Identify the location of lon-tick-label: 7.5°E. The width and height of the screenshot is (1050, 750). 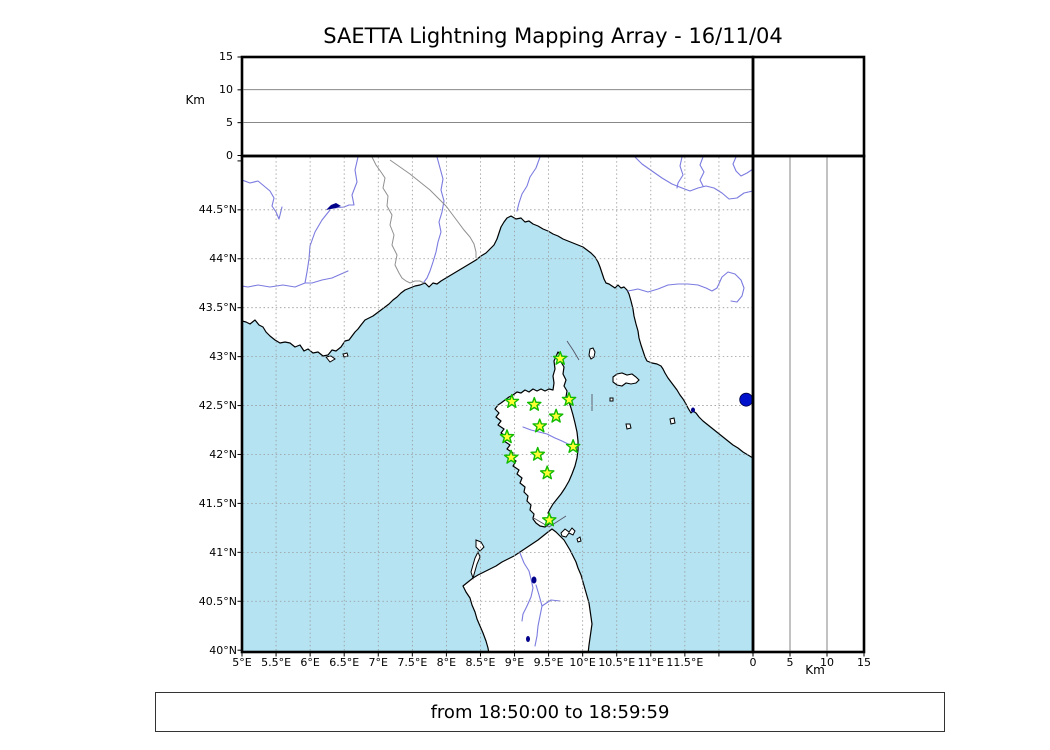
(412, 662).